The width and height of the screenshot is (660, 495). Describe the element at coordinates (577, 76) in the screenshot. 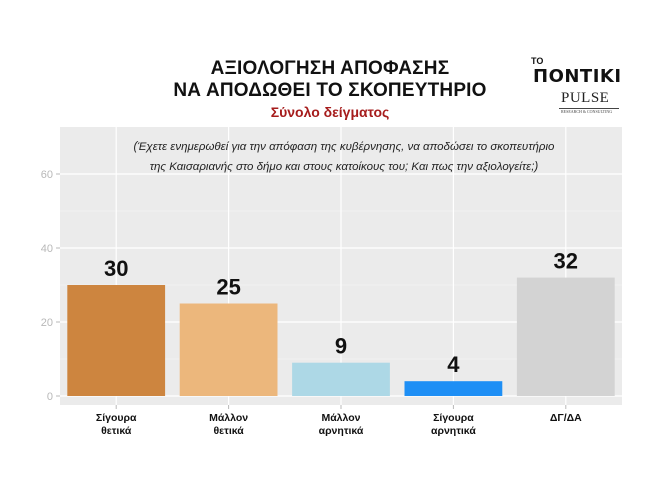

I see `logo-name: ΠΟΝΤΙΚΙ` at that location.